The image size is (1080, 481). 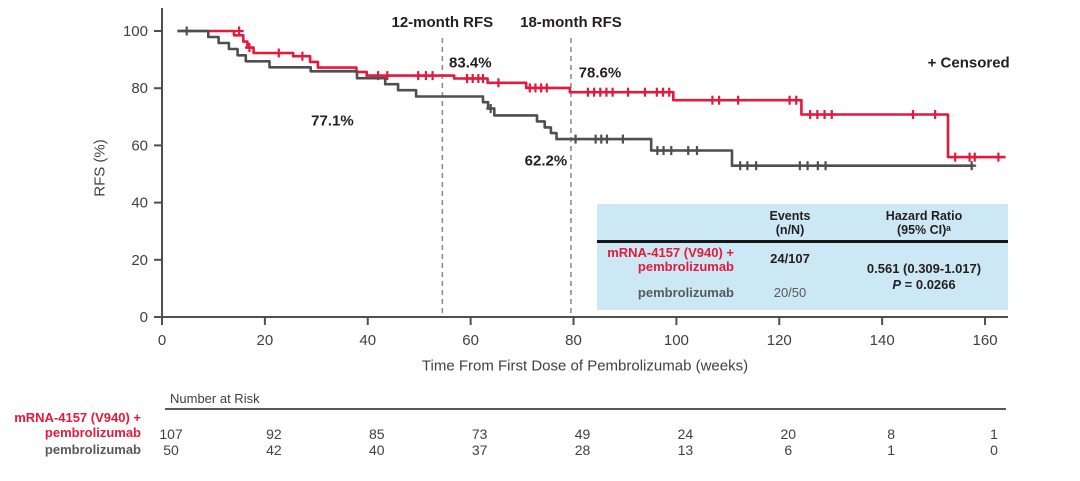 I want to click on number-at-risk-value: 20, so click(x=788, y=434).